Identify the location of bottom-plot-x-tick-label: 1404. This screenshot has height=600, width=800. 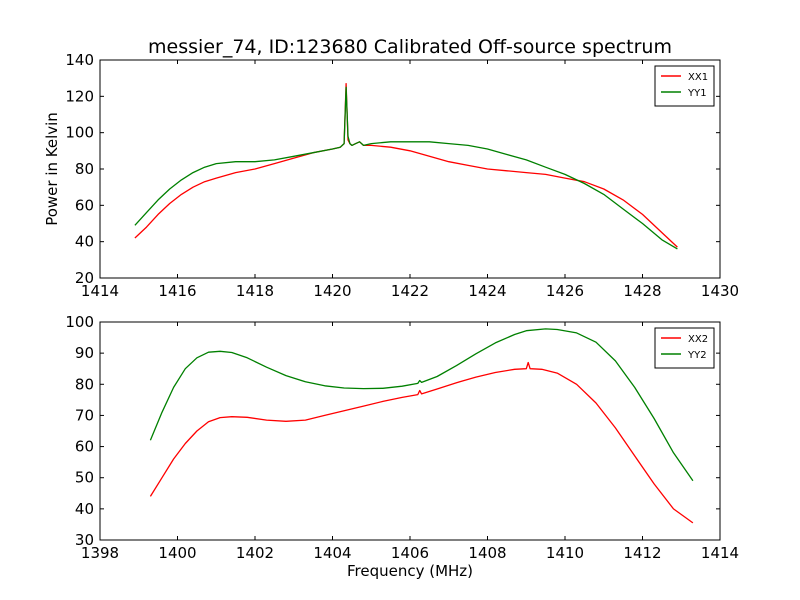
(332, 553).